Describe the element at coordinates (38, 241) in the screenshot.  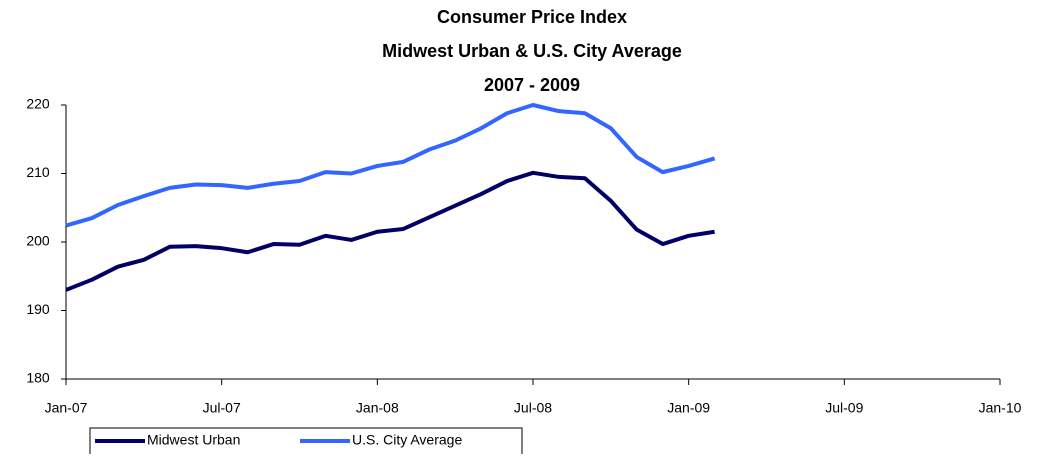
I see `y-tick-label: 200` at that location.